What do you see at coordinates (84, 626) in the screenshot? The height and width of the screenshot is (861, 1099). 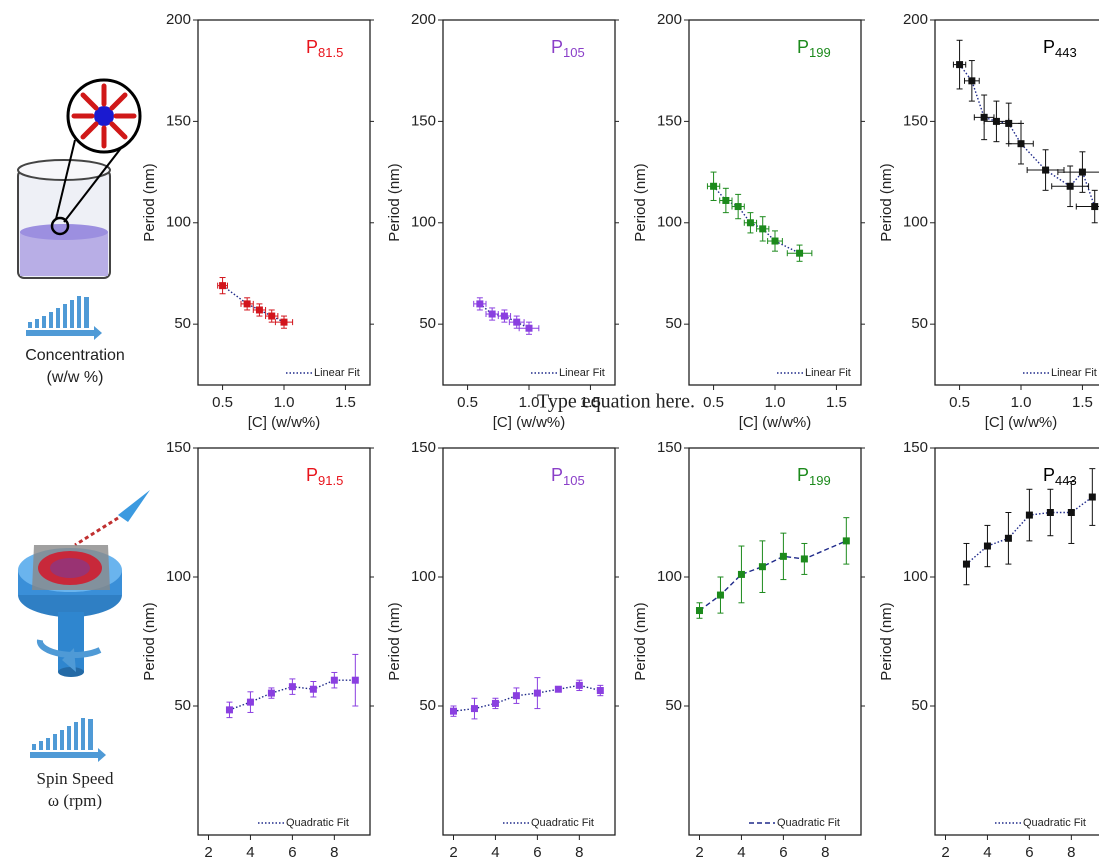 I see `spin-coater-icon` at bounding box center [84, 626].